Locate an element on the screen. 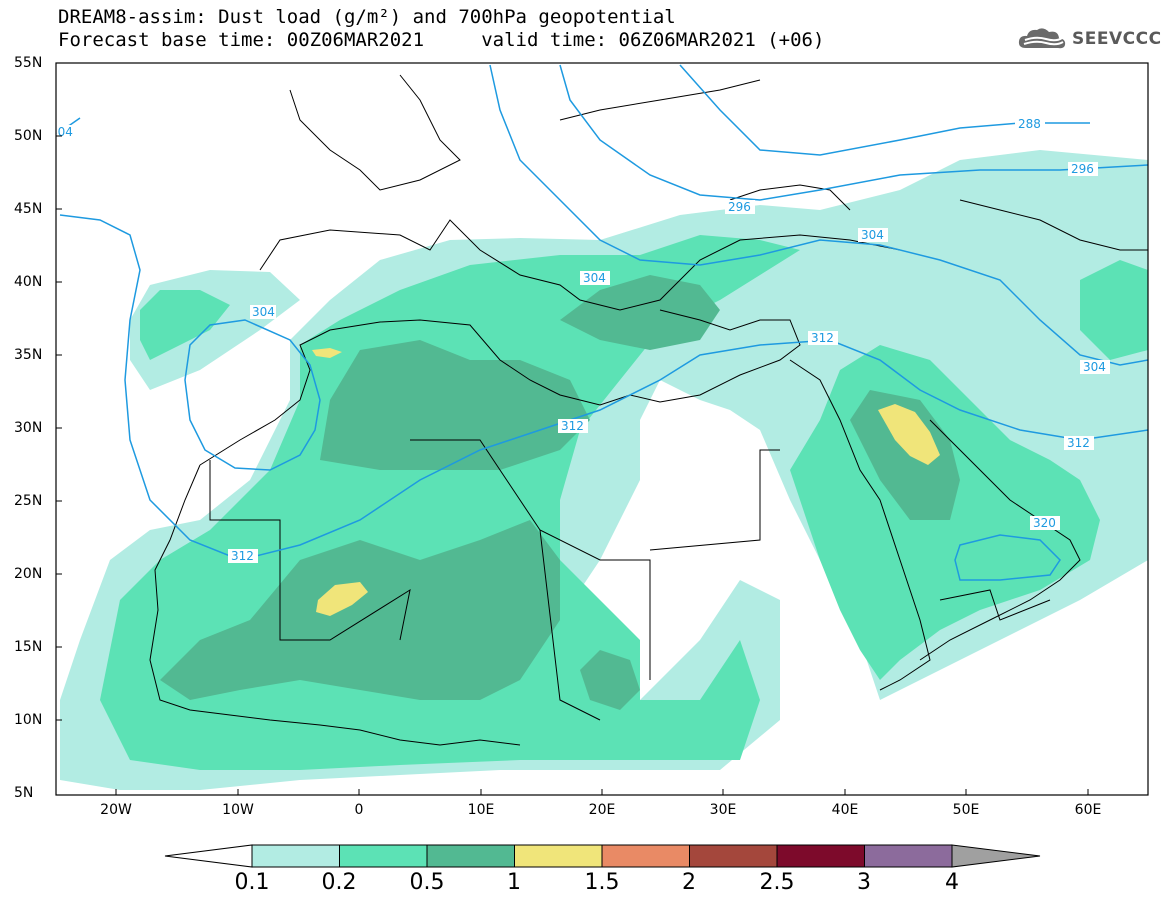 The height and width of the screenshot is (907, 1165). lon-label: 30E is located at coordinates (723, 810).